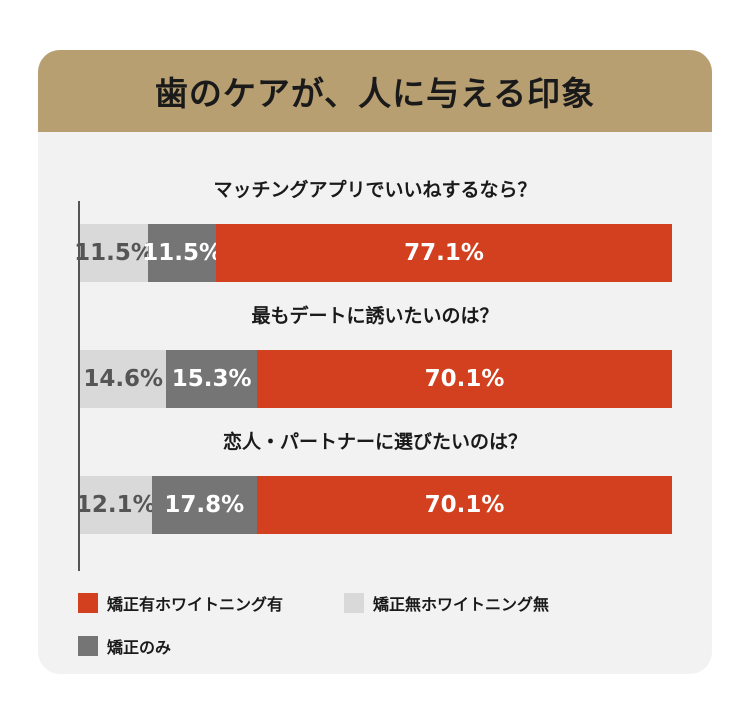 This screenshot has width=750, height=724. I want to click on segment-whitening-orthodontic: 77.1%, so click(444, 253).